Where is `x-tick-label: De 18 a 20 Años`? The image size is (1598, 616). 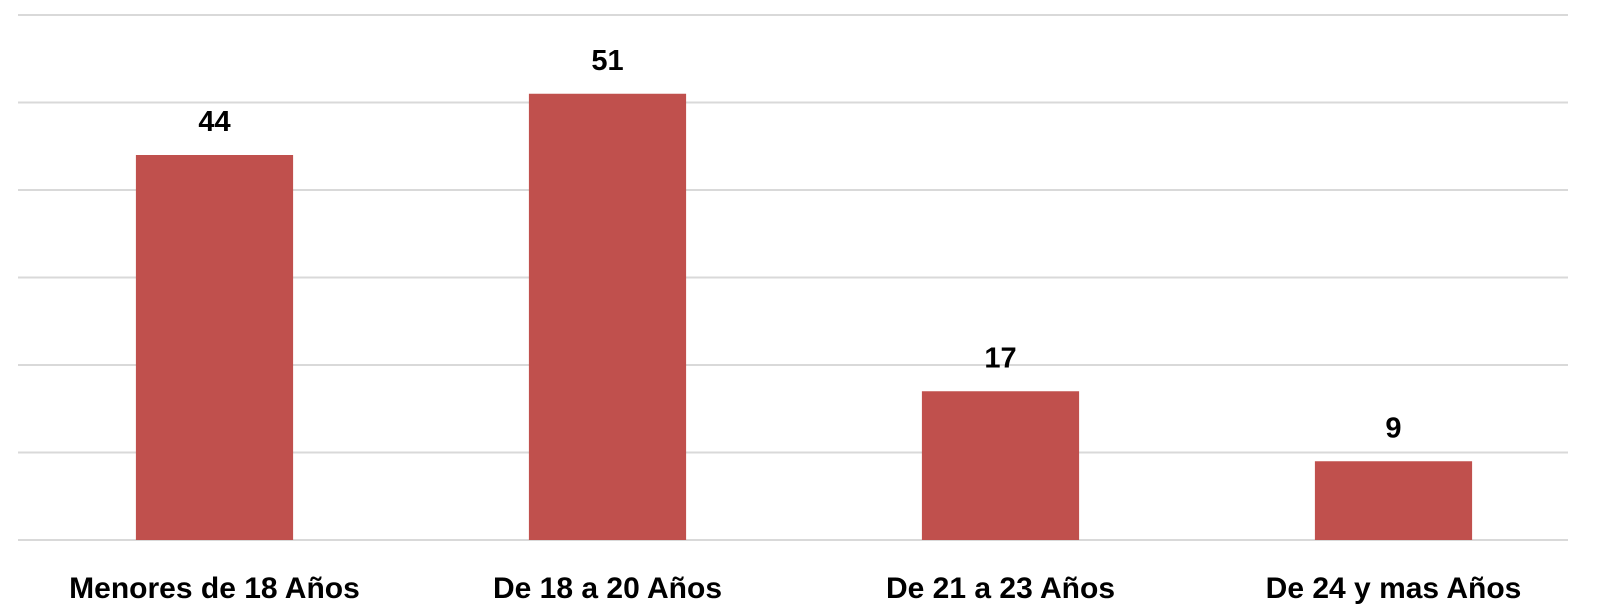 x-tick-label: De 18 a 20 Años is located at coordinates (607, 588).